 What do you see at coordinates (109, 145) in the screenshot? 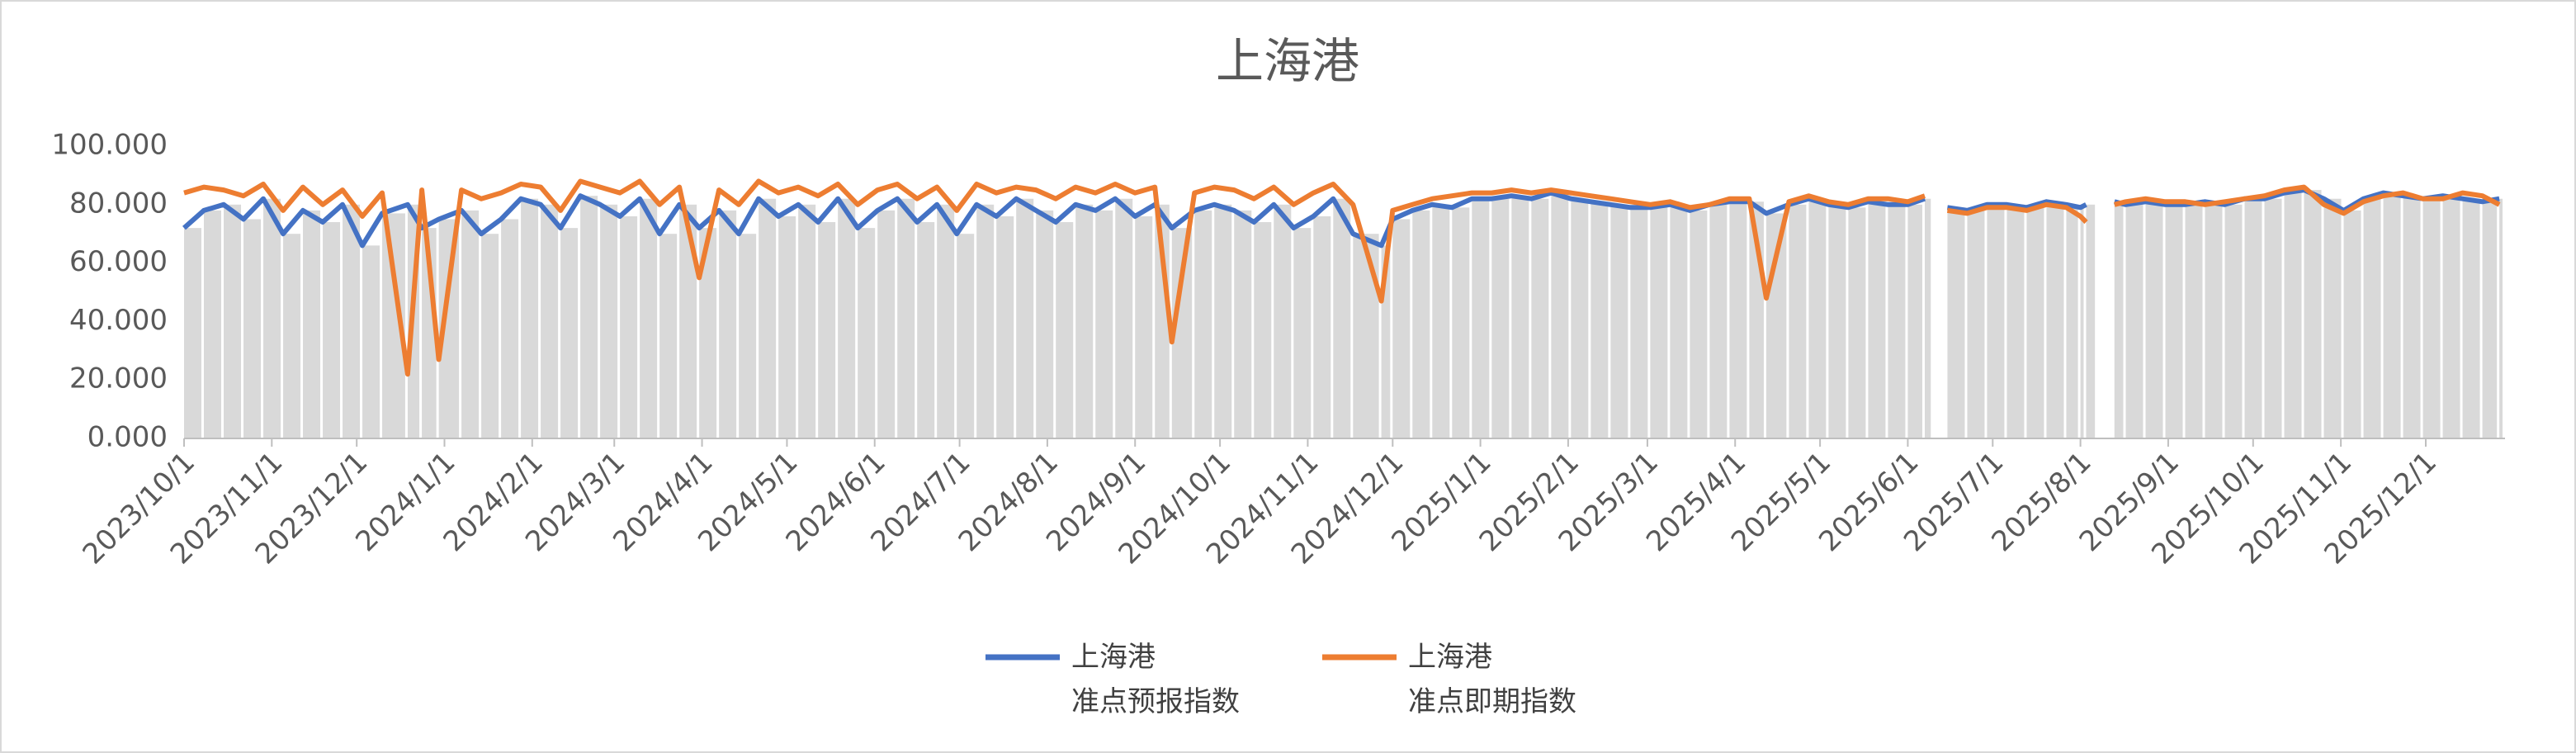
I see `y-tick-label: 100.000` at bounding box center [109, 145].